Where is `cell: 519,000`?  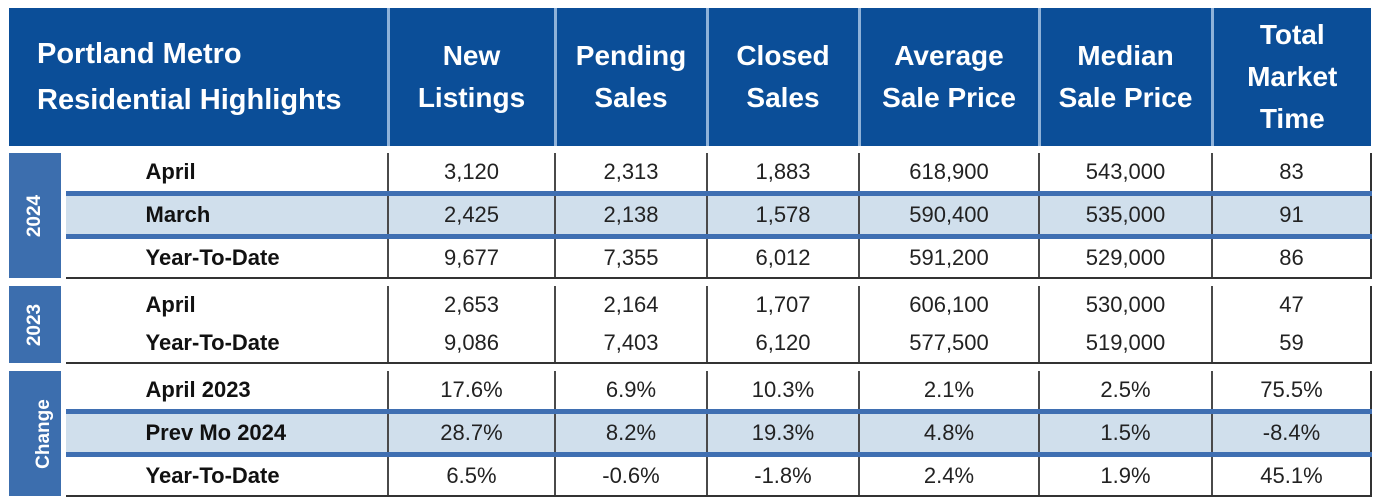
cell: 519,000 is located at coordinates (1125, 344).